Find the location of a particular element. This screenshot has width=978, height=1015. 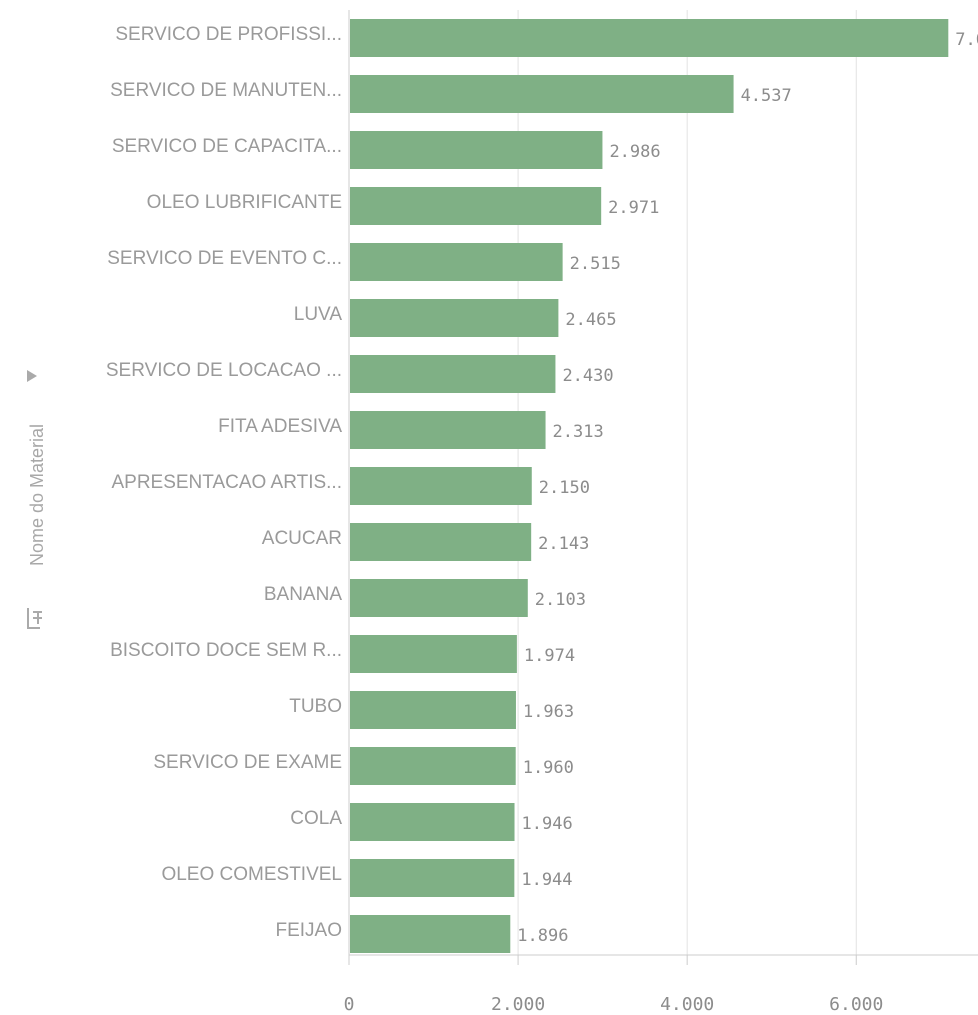

value-label: 2.430 is located at coordinates (587, 376).